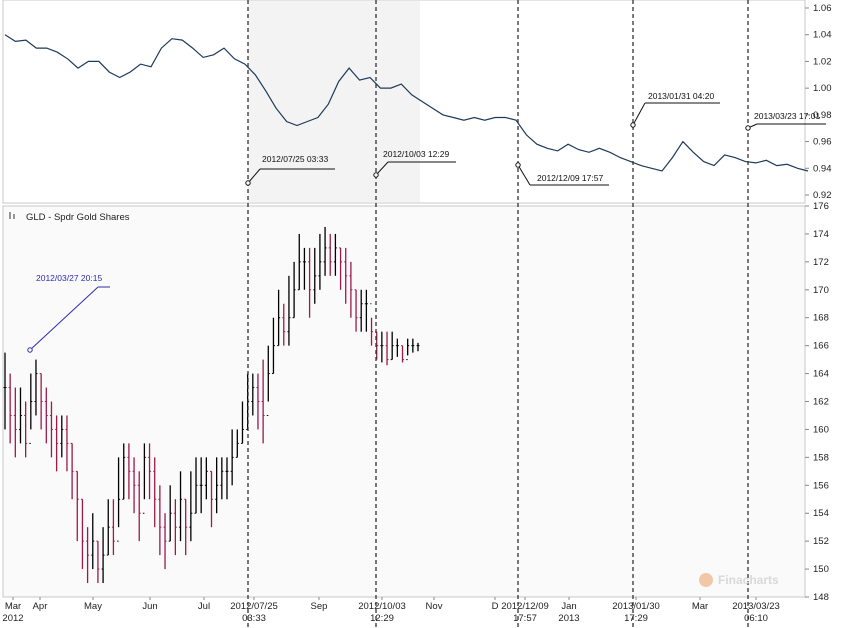 The image size is (843, 628). What do you see at coordinates (636, 606) in the screenshot?
I see `x-tick-label: 2013/01/30` at bounding box center [636, 606].